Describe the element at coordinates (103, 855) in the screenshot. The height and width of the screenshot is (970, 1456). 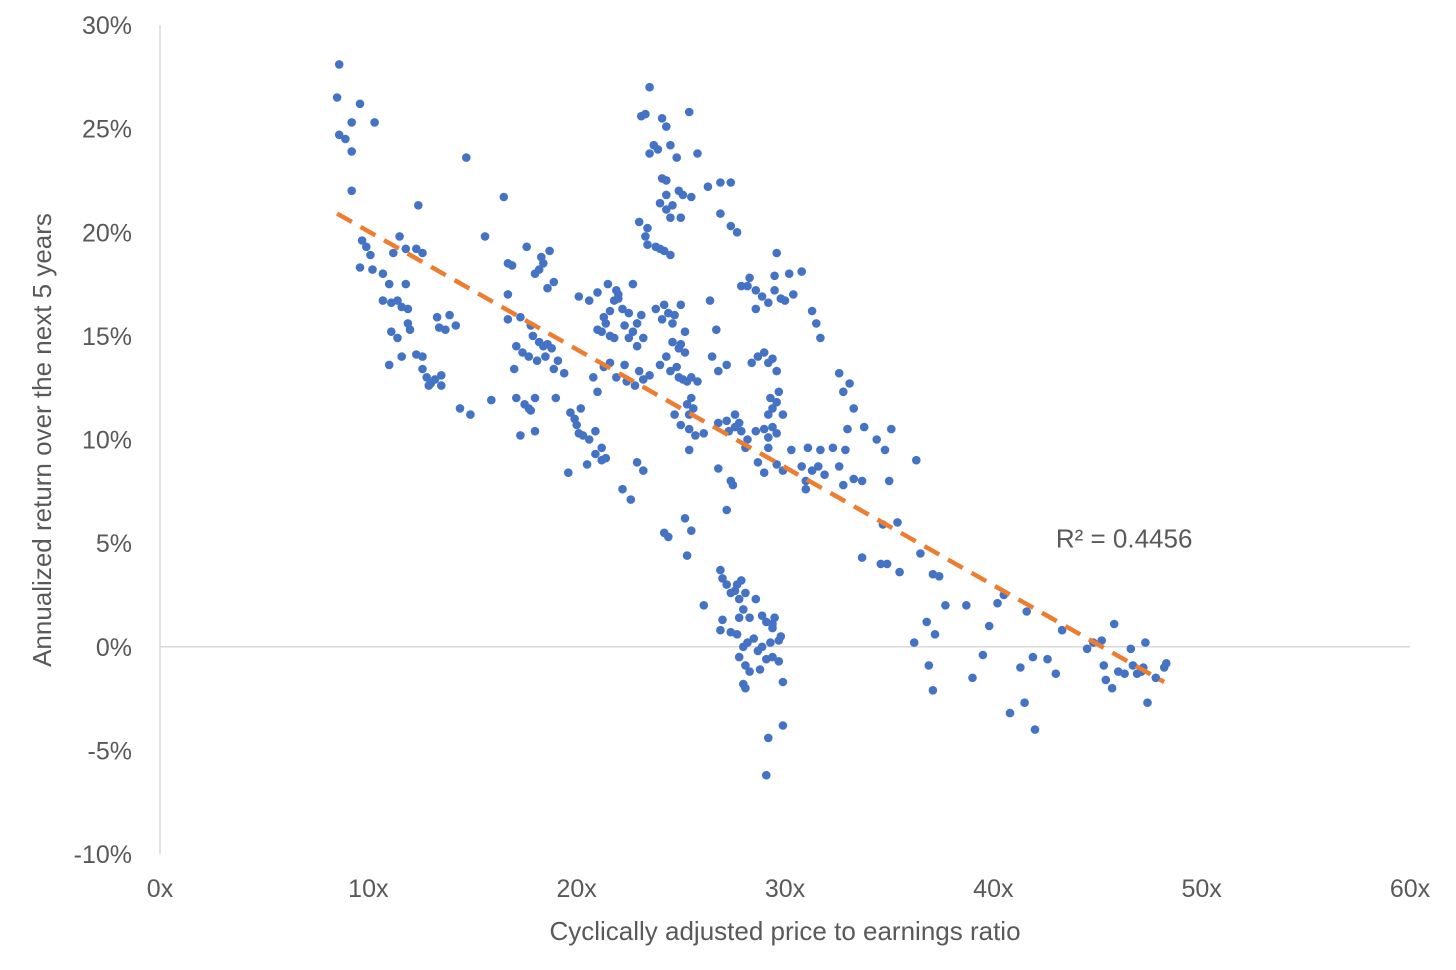
I see `y-tick-label: -10%` at that location.